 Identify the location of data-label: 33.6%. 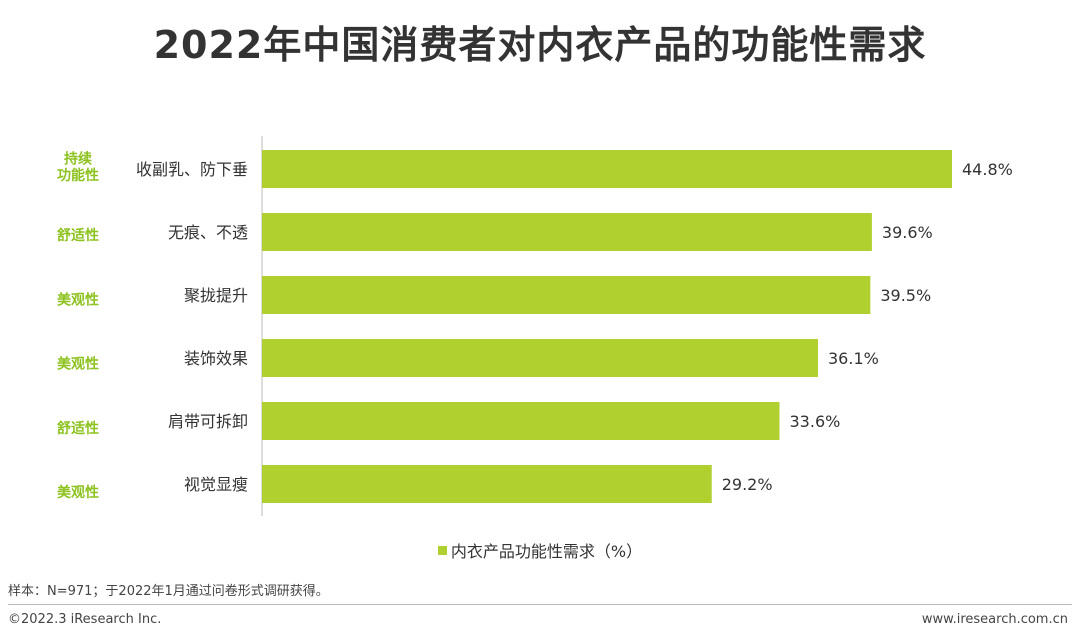
(815, 421).